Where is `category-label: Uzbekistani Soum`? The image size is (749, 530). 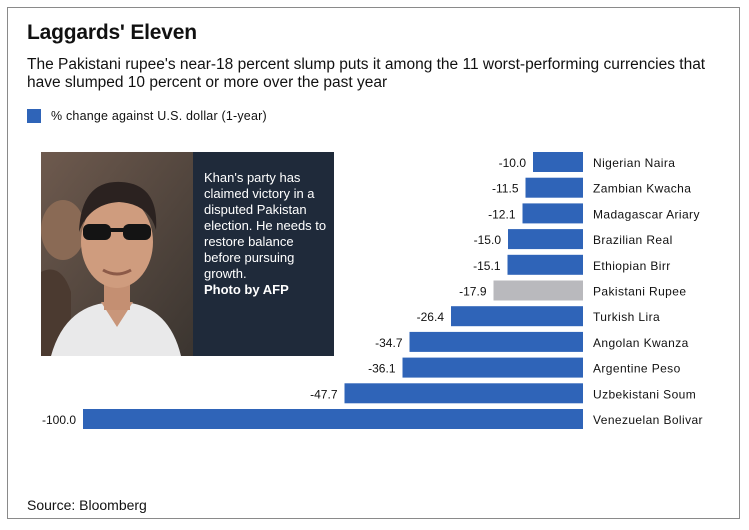
category-label: Uzbekistani Soum is located at coordinates (644, 394).